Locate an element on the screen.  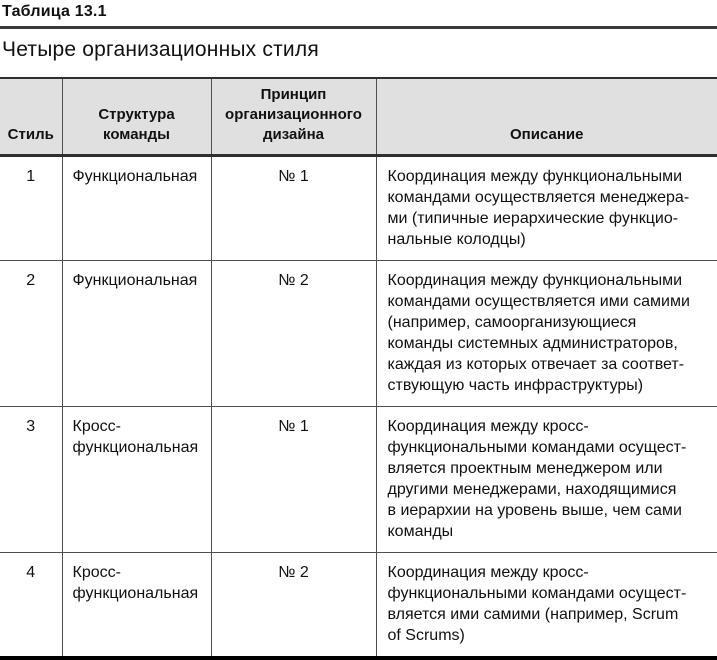
header-cell-description: Описание is located at coordinates (546, 117).